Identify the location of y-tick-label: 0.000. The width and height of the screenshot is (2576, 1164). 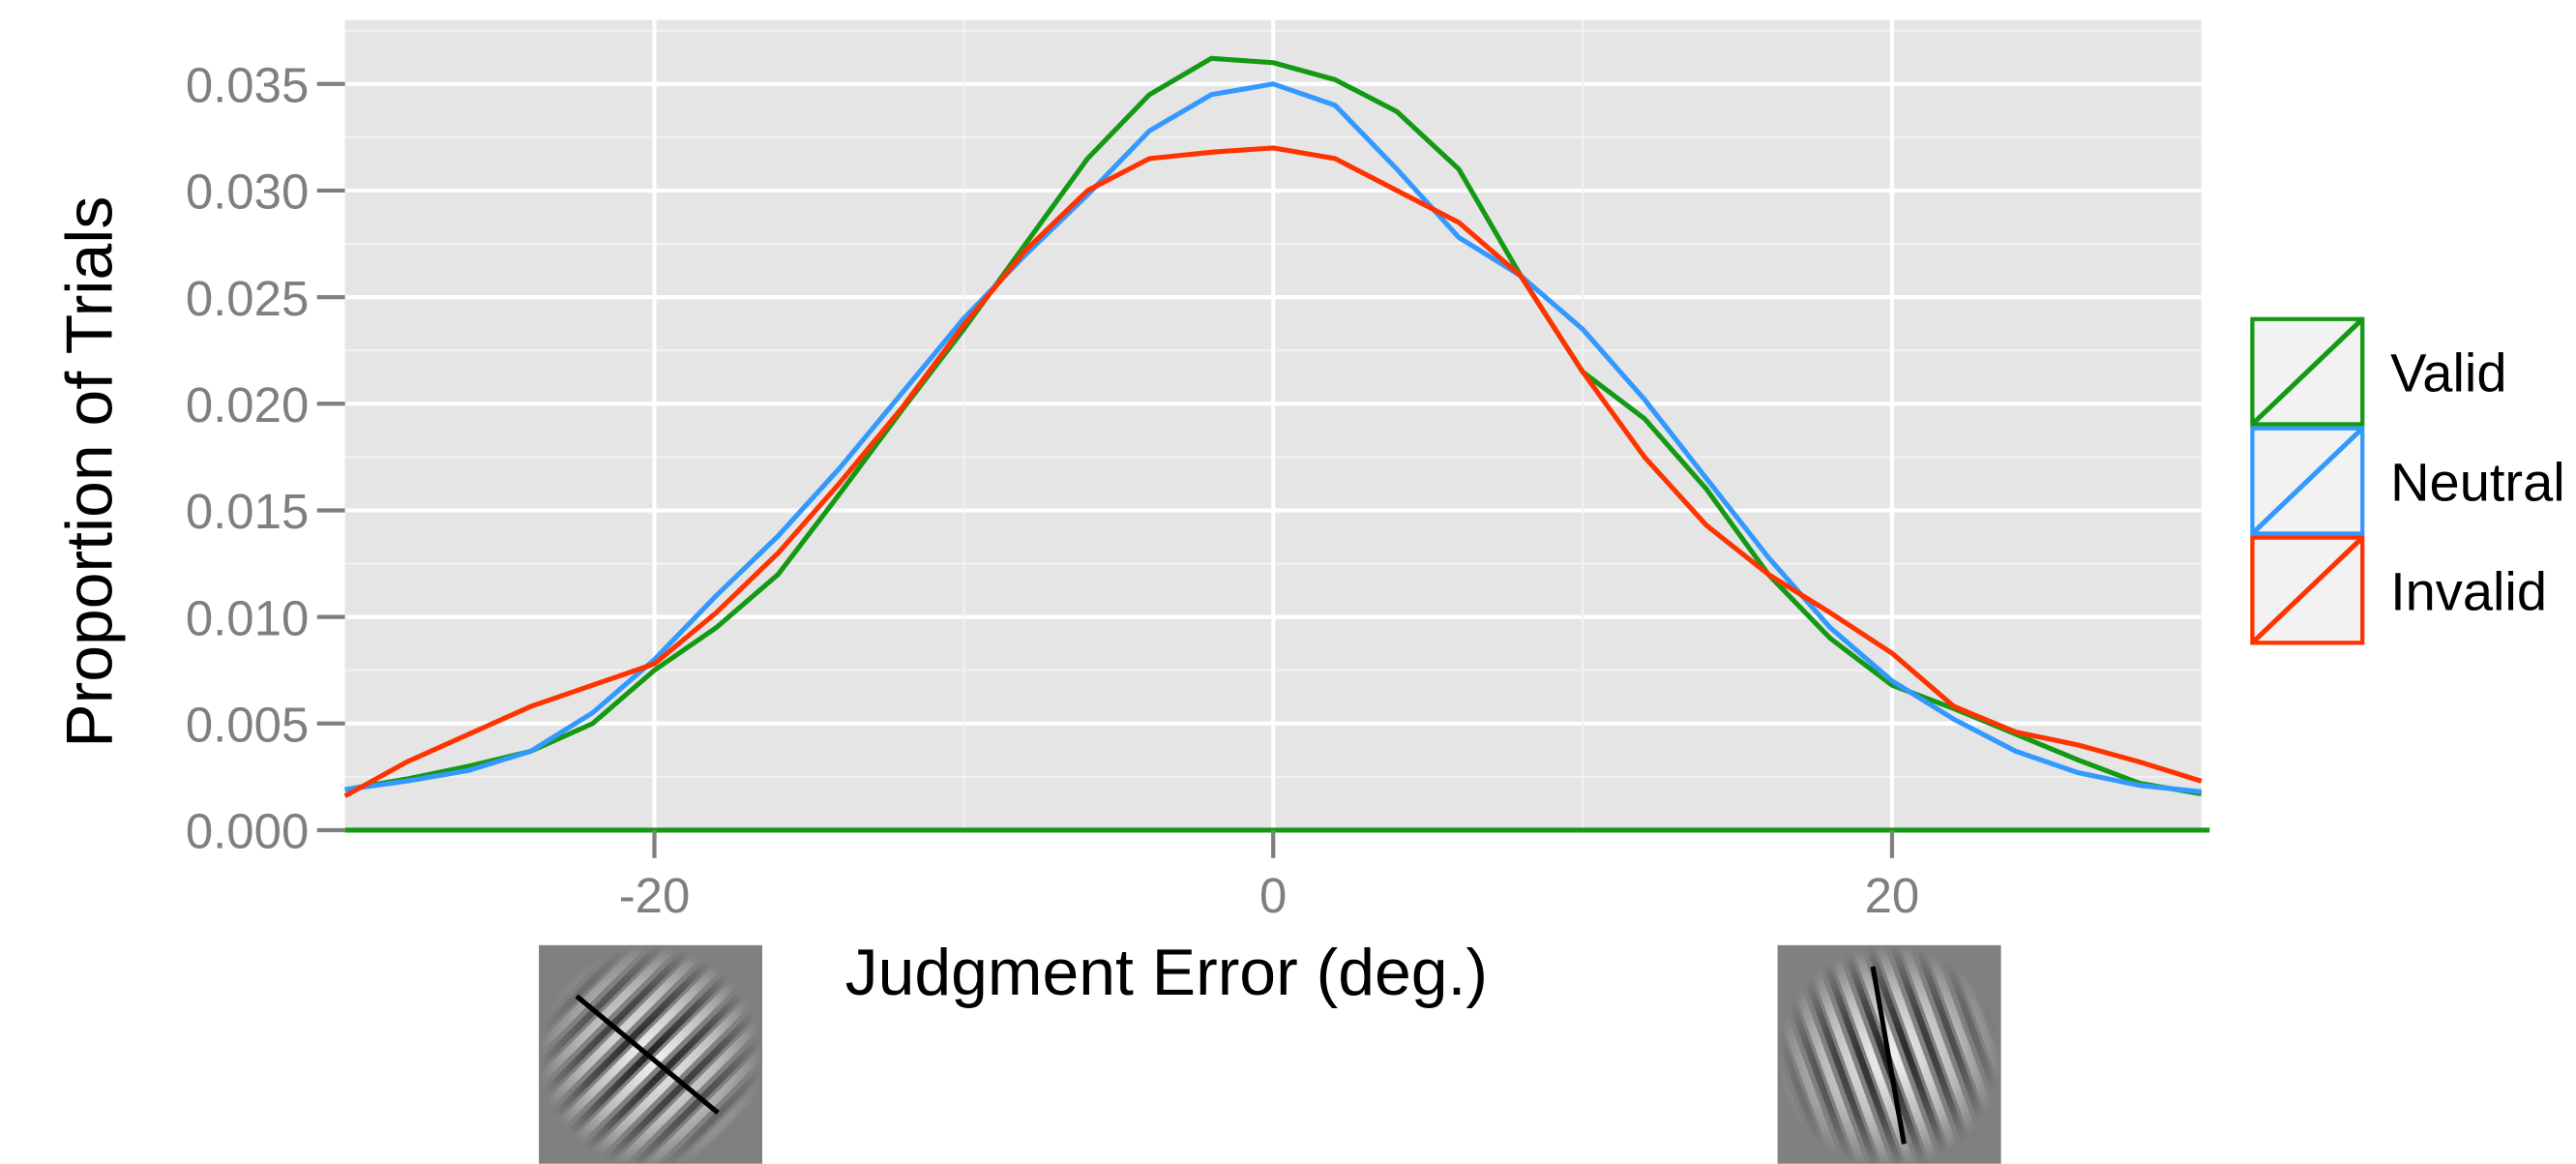
(247, 832).